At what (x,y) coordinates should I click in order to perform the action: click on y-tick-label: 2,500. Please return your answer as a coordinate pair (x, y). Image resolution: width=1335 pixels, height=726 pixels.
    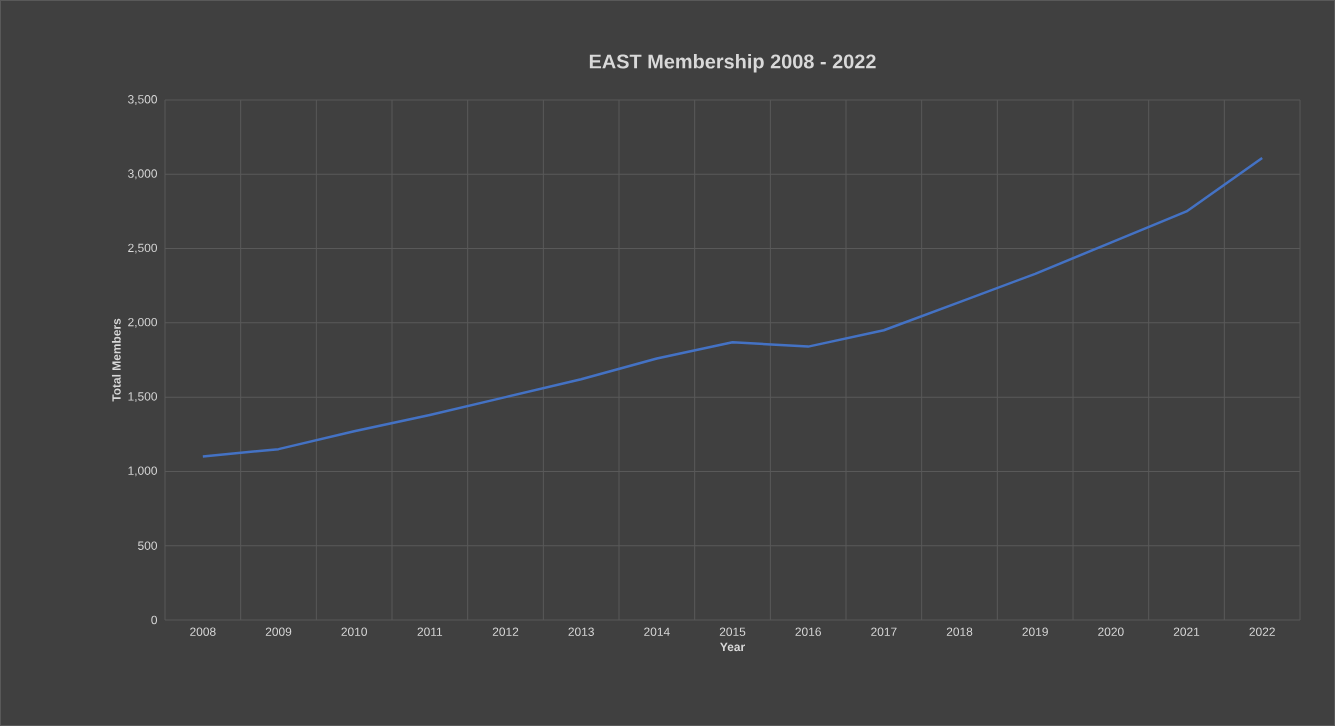
    Looking at the image, I should click on (143, 248).